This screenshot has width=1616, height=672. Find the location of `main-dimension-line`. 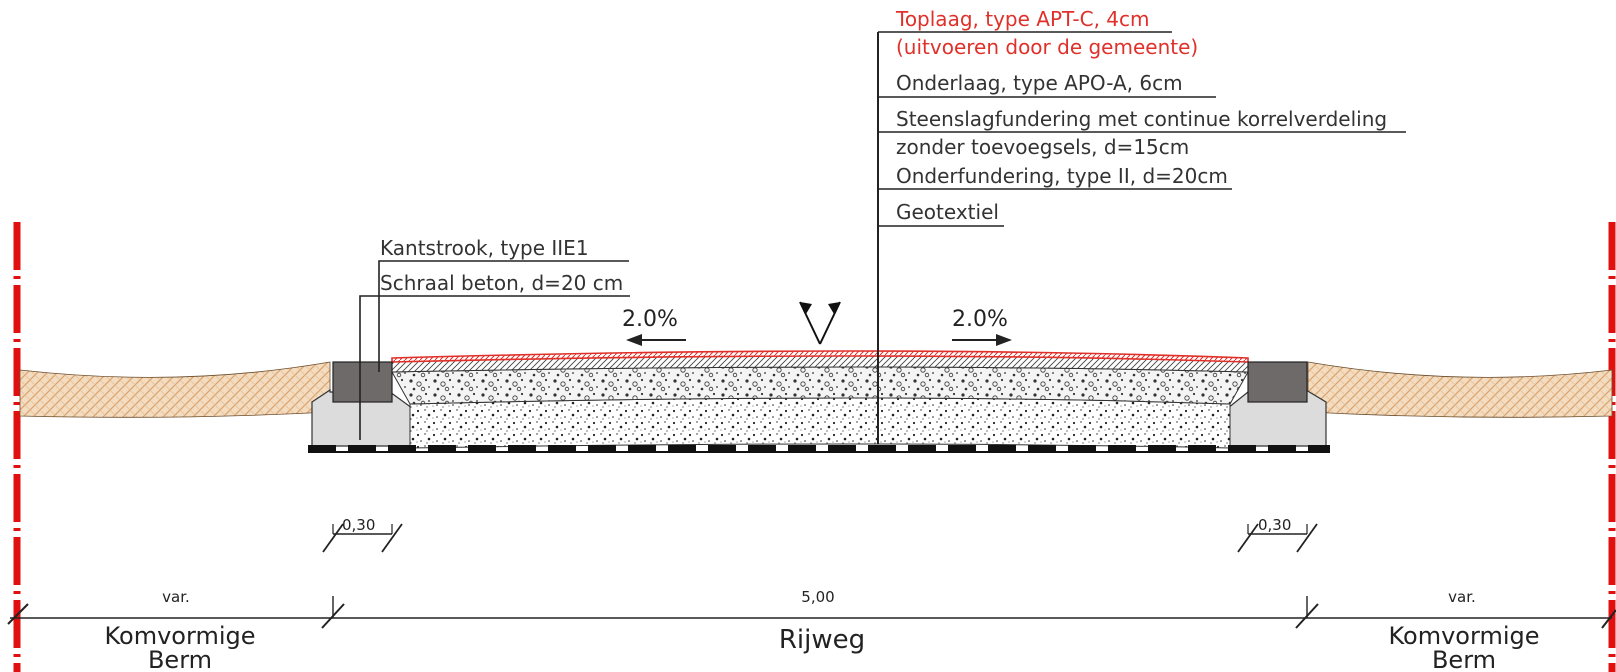

main-dimension-line is located at coordinates (811, 612).